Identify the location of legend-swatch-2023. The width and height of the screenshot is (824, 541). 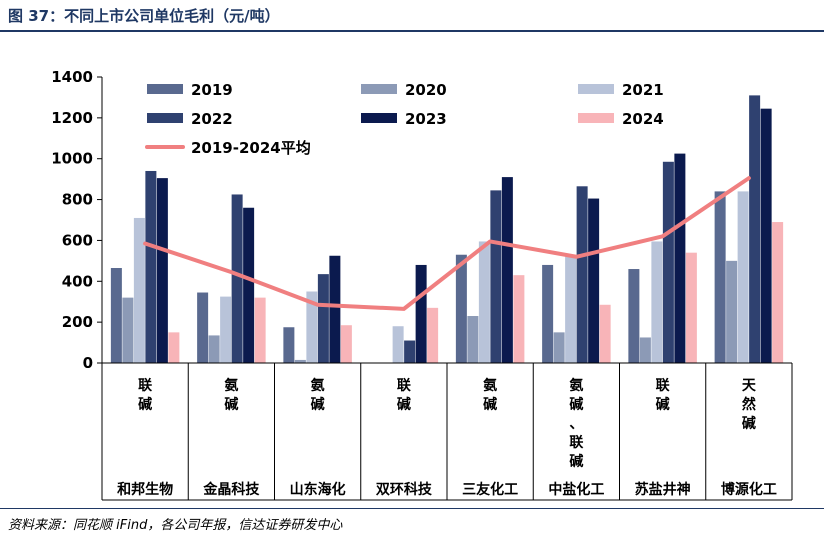
(379, 118).